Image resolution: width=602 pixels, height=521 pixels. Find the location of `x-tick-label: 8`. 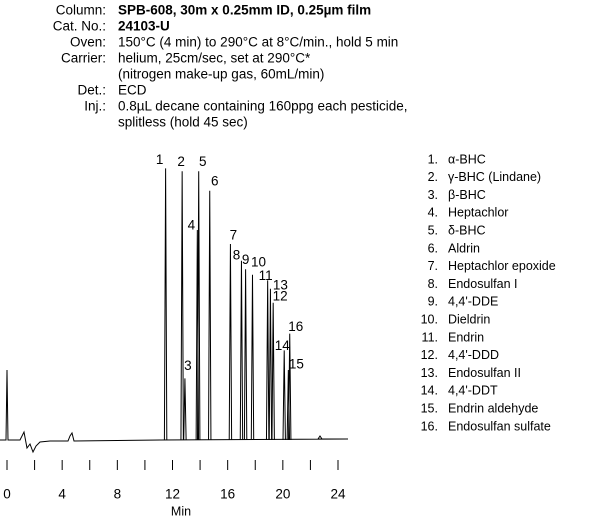

x-tick-label: 8 is located at coordinates (118, 494).